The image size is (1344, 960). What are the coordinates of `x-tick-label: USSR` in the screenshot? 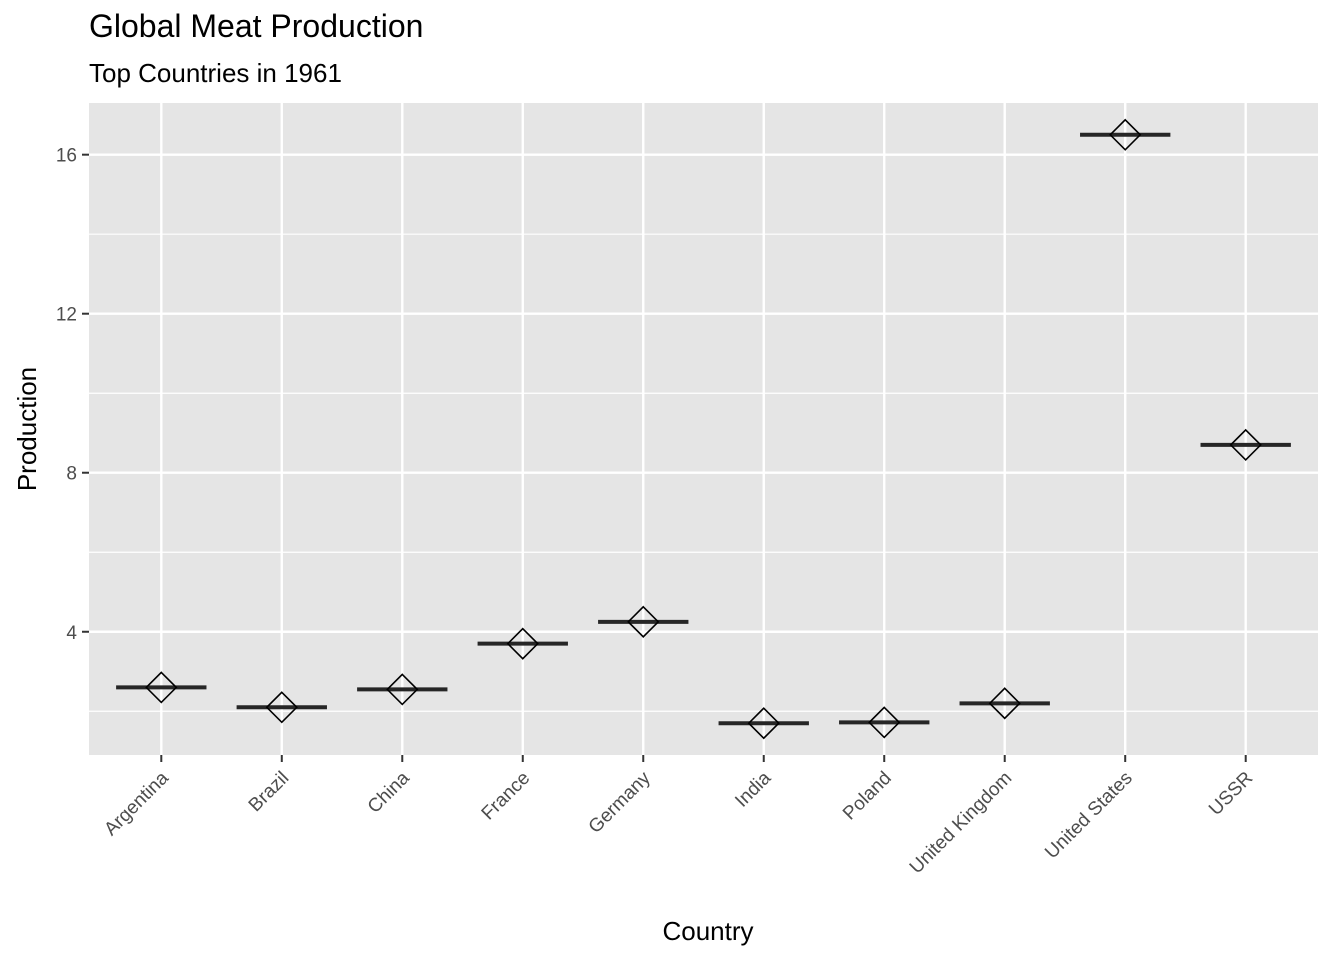 It's located at (1231, 794).